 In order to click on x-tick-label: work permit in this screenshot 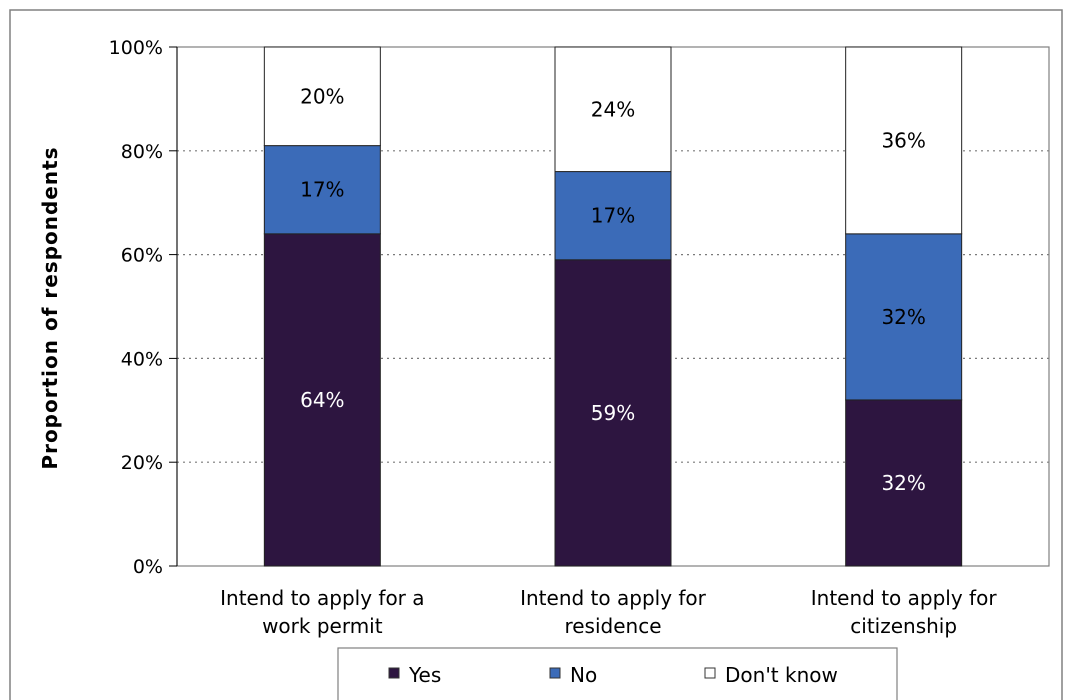, I will do `click(322, 626)`.